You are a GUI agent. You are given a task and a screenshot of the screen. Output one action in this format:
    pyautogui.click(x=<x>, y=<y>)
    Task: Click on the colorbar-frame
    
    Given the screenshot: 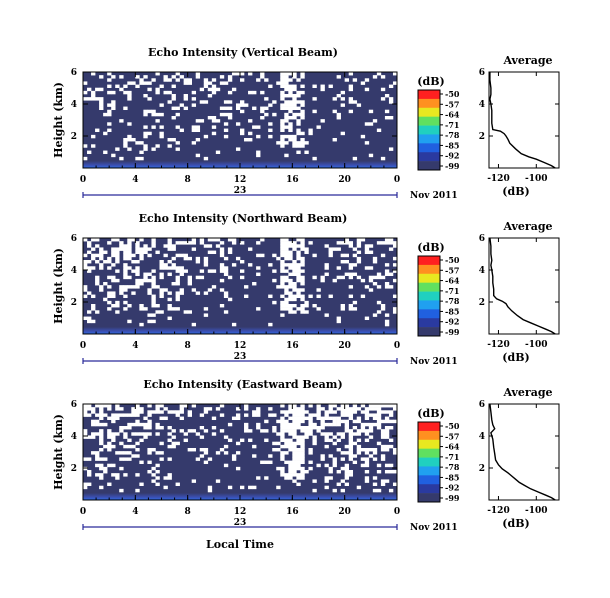 What is the action you would take?
    pyautogui.click(x=429, y=462)
    